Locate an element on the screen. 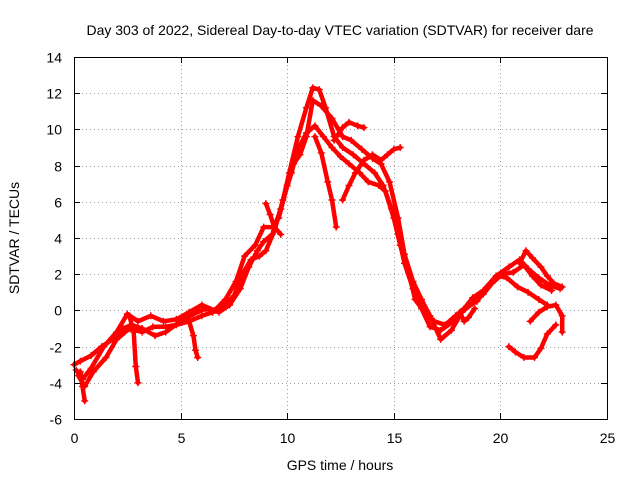 The height and width of the screenshot is (480, 640). x-tick-label: 25 is located at coordinates (608, 438).